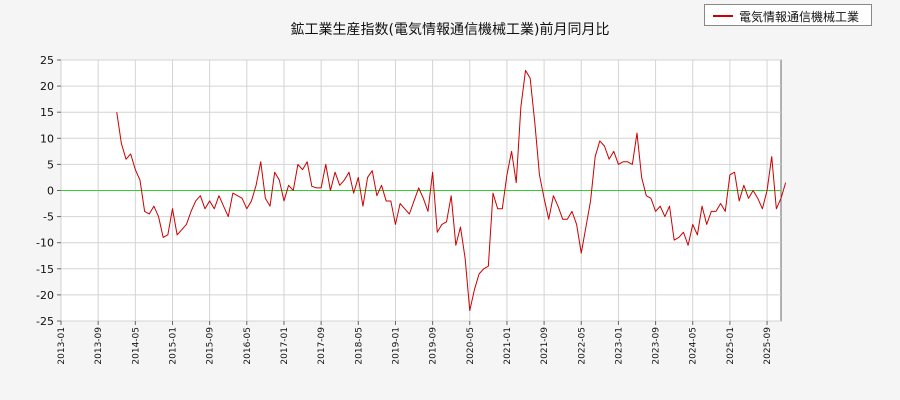  I want to click on x-tick-label: 2015-09, so click(211, 346).